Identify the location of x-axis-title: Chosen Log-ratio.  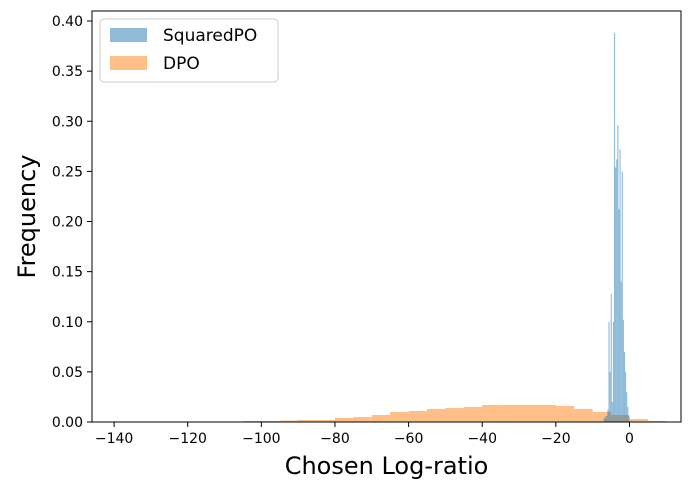
(387, 466).